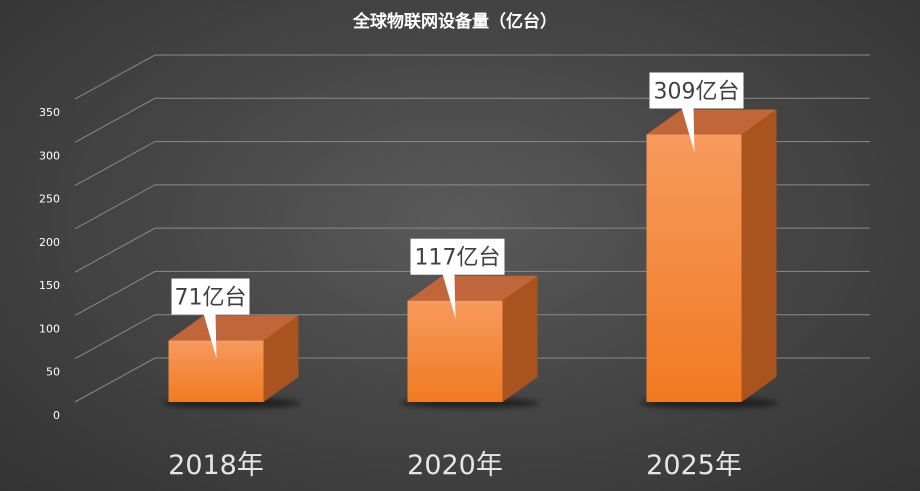  Describe the element at coordinates (454, 21) in the screenshot. I see `chart-title: 全球物联网设备量（亿台）` at that location.